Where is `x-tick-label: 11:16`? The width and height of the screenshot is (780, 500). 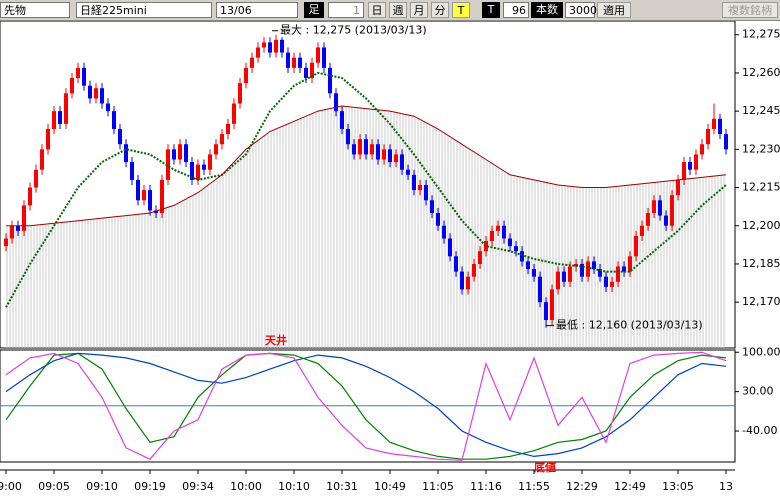
x-tick-label: 11:16 is located at coordinates (486, 486).